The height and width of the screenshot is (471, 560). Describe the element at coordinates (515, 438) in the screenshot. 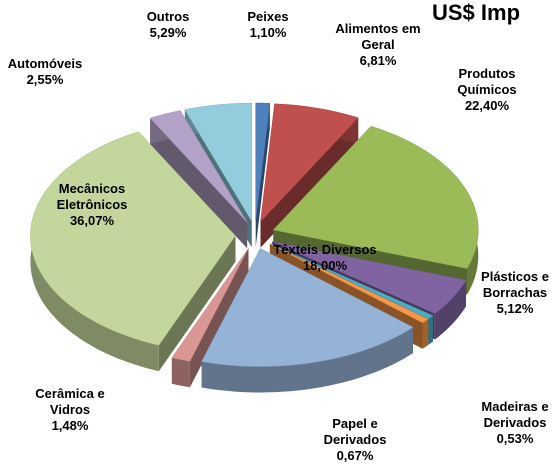

I see `slice-value: 0,53%` at that location.